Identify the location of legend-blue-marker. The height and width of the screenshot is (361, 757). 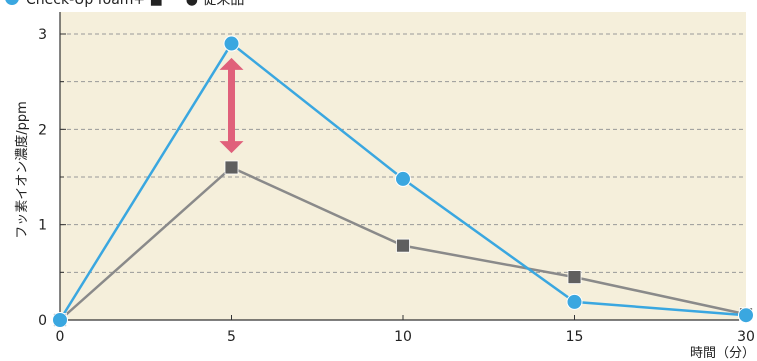
(12, 2).